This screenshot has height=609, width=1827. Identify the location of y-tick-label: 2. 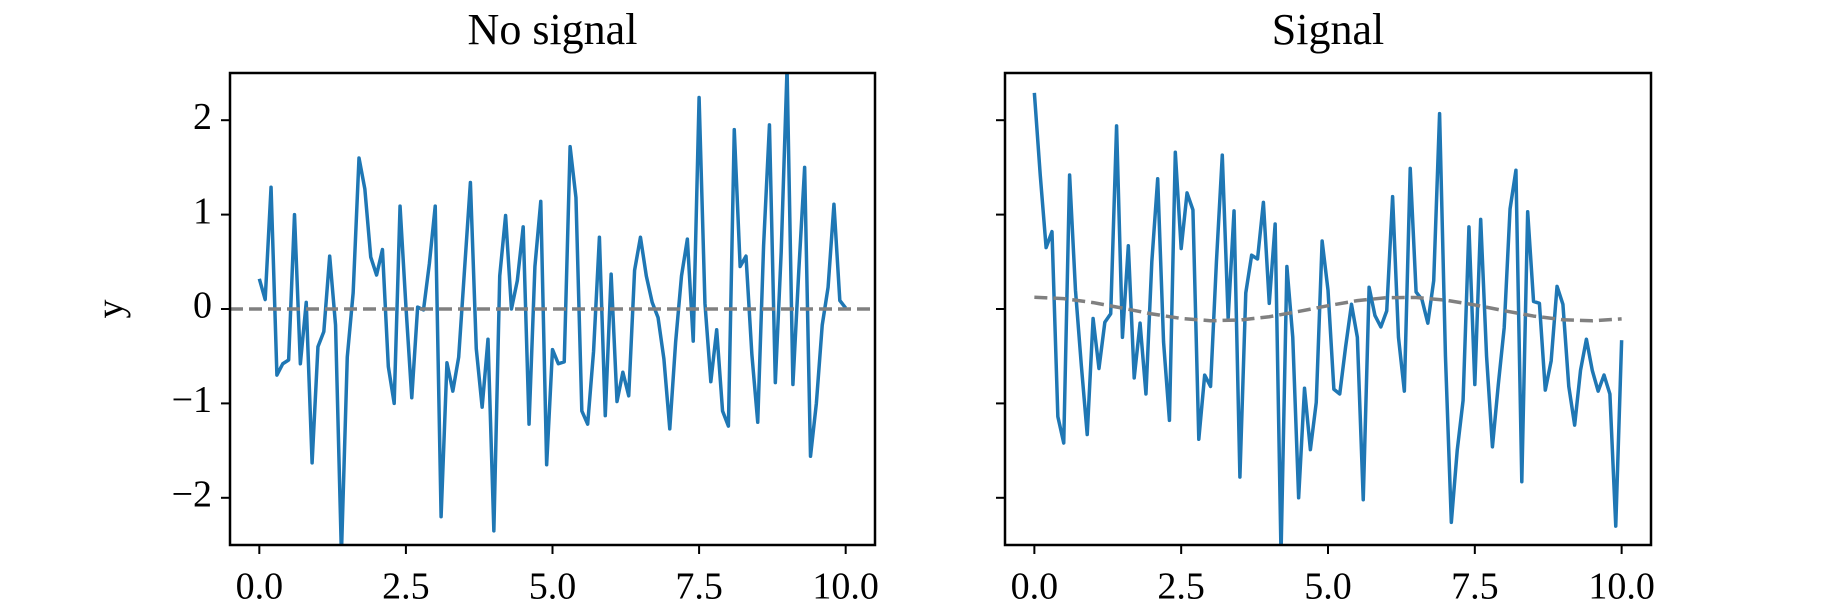
(202, 117).